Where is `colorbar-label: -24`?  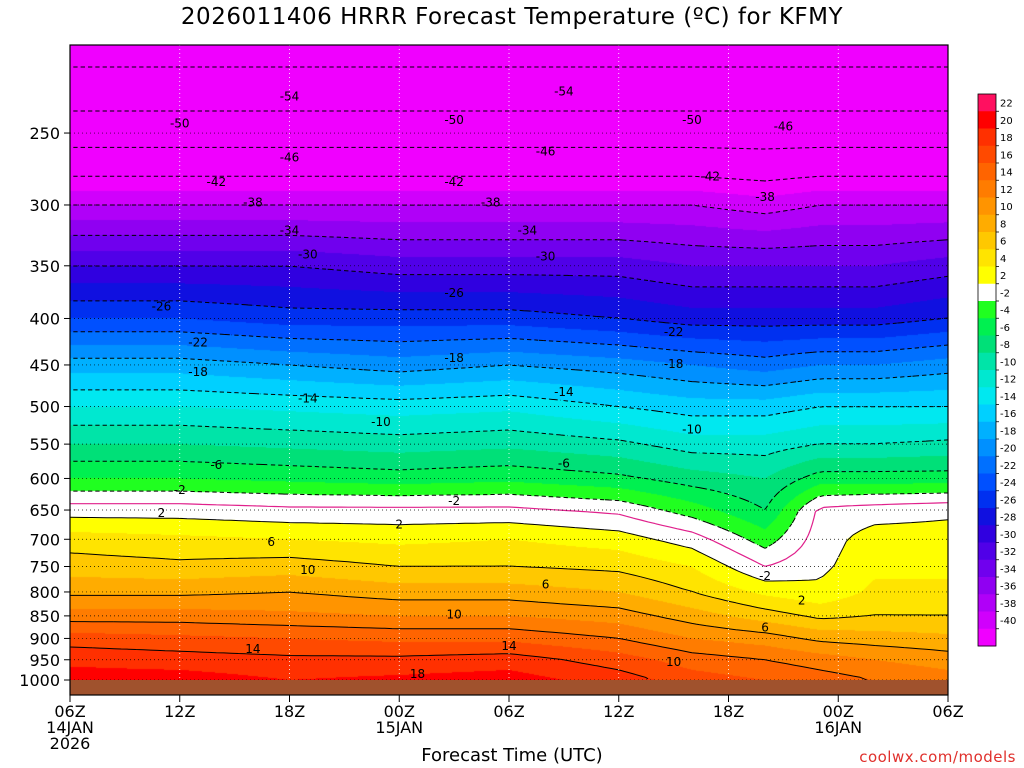
colorbar-label: -24 is located at coordinates (1008, 483).